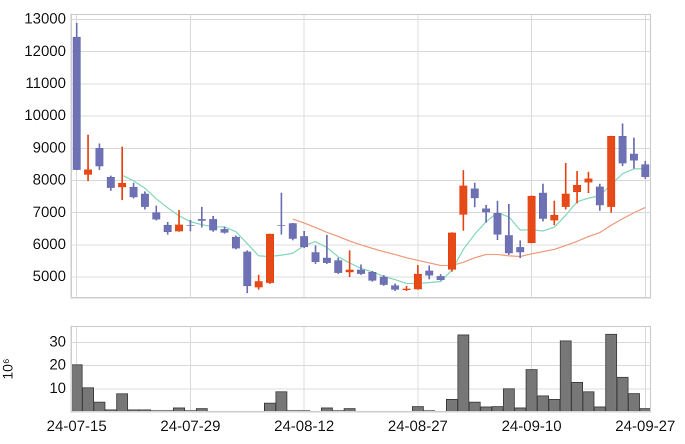 This screenshot has width=685, height=444. Describe the element at coordinates (49, 277) in the screenshot. I see `y-tick-label: 5000` at that location.